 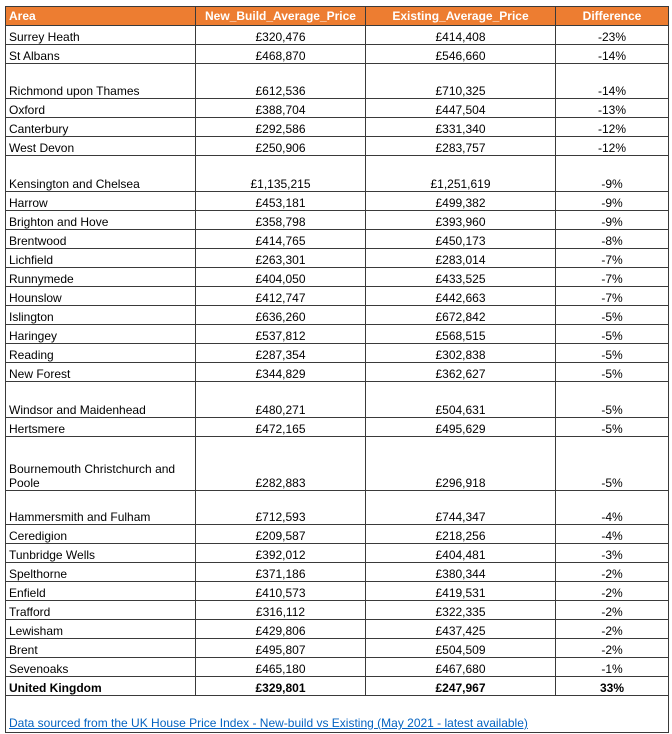 I want to click on area-cell: Runnymede, so click(x=100, y=277).